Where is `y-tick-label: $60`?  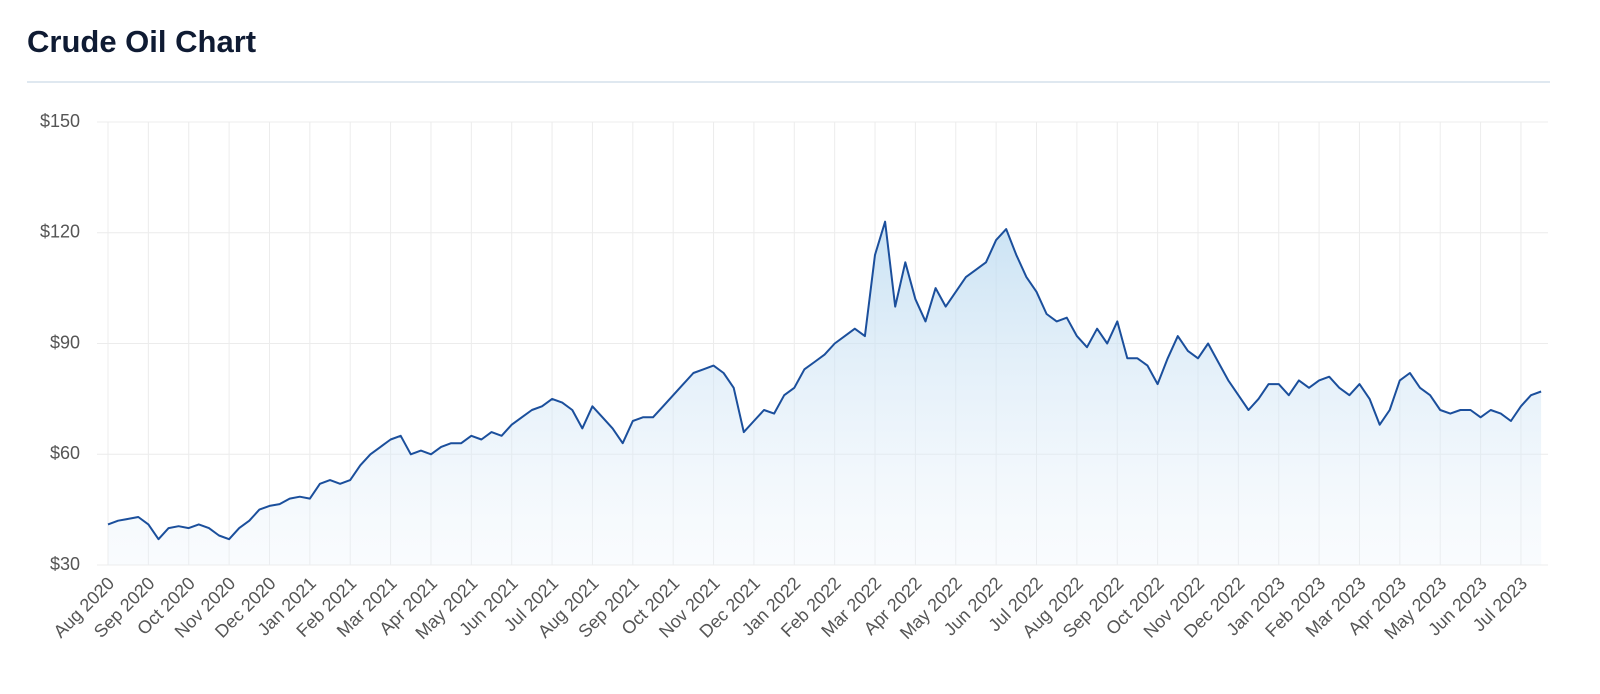
y-tick-label: $60 is located at coordinates (65, 453).